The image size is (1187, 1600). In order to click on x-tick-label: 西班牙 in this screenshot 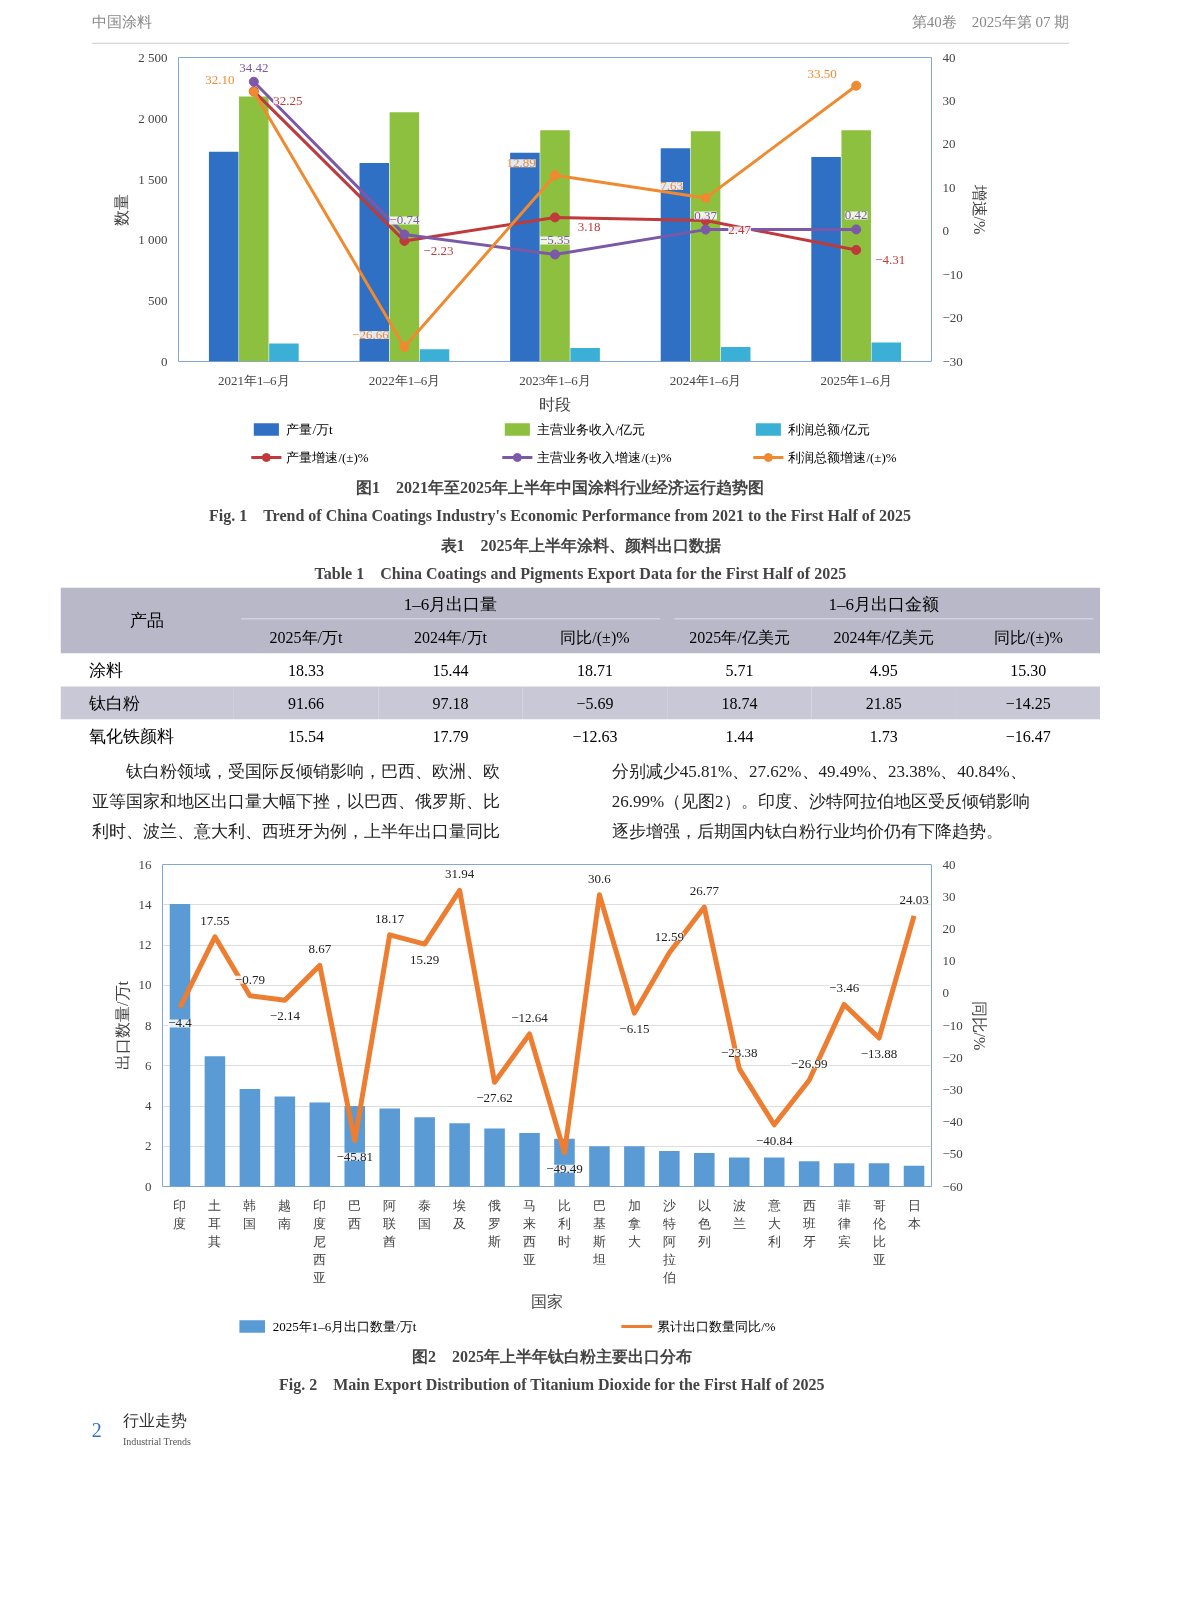, I will do `click(809, 1223)`.